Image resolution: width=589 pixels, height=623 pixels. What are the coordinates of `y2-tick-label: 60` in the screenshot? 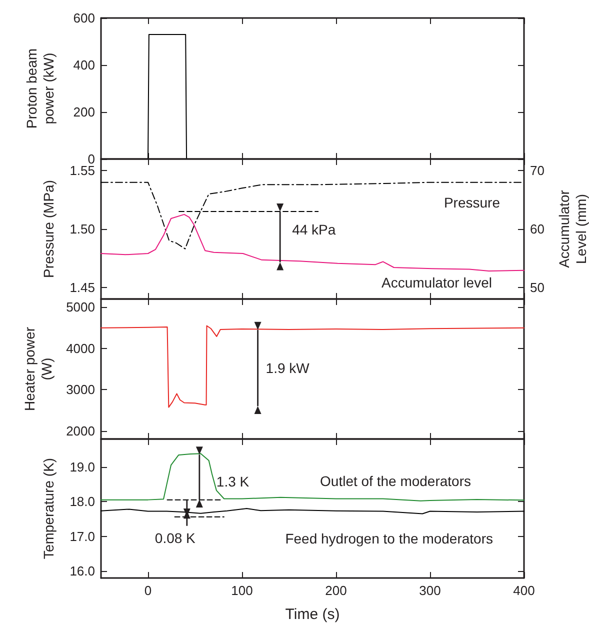 It's located at (537, 229).